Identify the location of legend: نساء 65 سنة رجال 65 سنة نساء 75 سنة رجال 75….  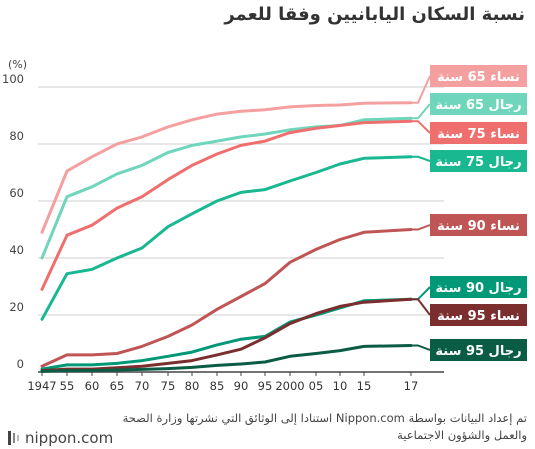
(469, 213).